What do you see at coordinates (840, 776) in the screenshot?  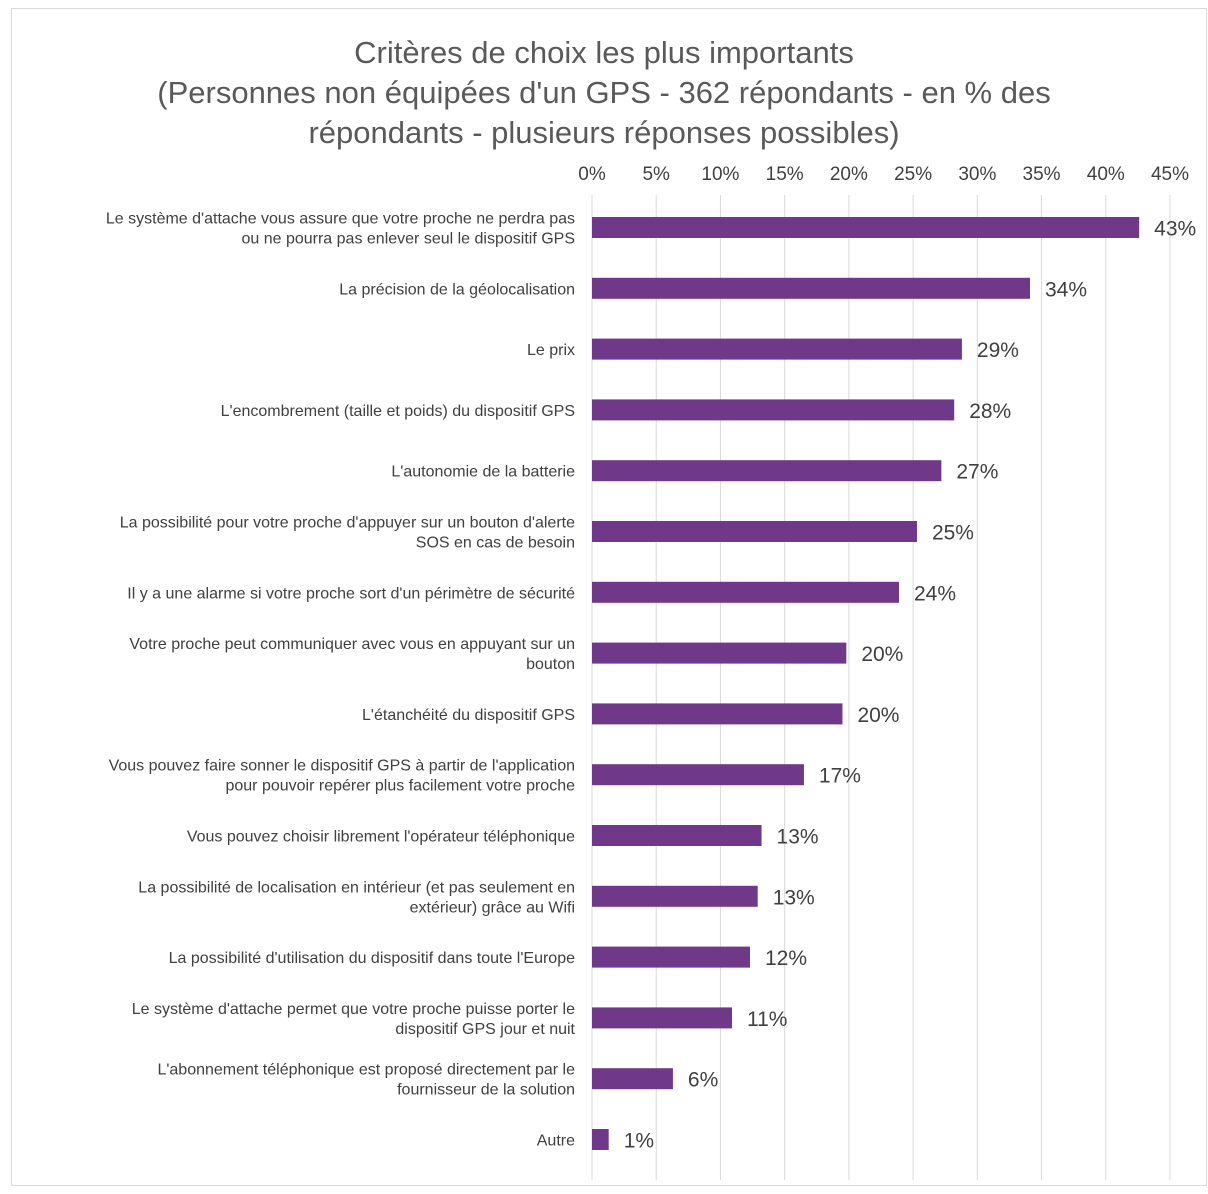 I see `data-label: 17%` at bounding box center [840, 776].